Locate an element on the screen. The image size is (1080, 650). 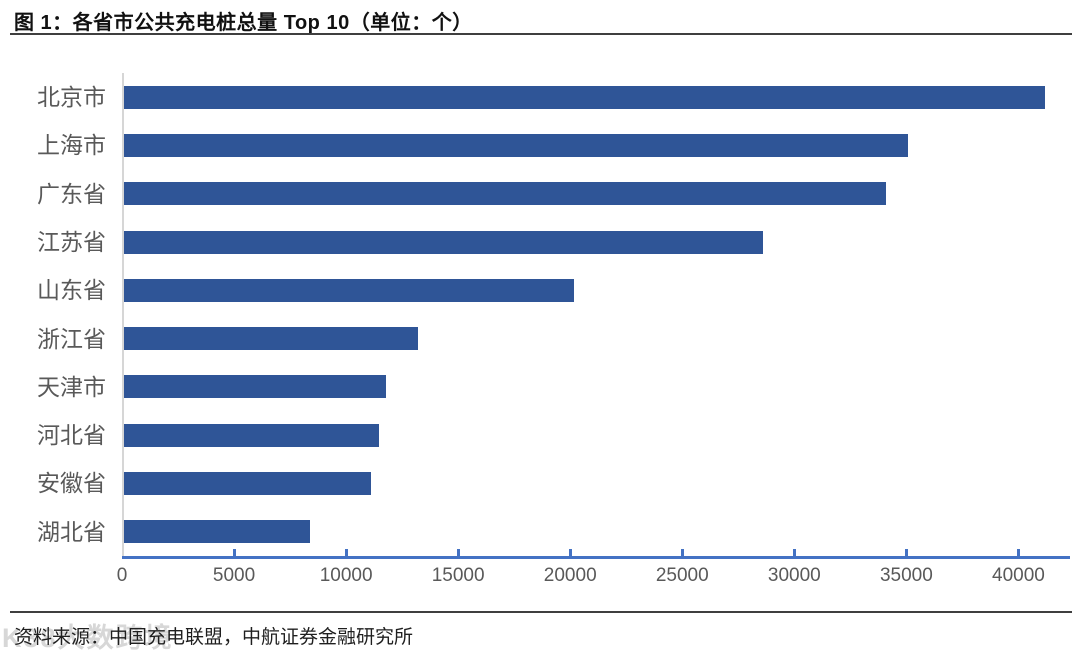
bar-广东省 is located at coordinates (505, 194).